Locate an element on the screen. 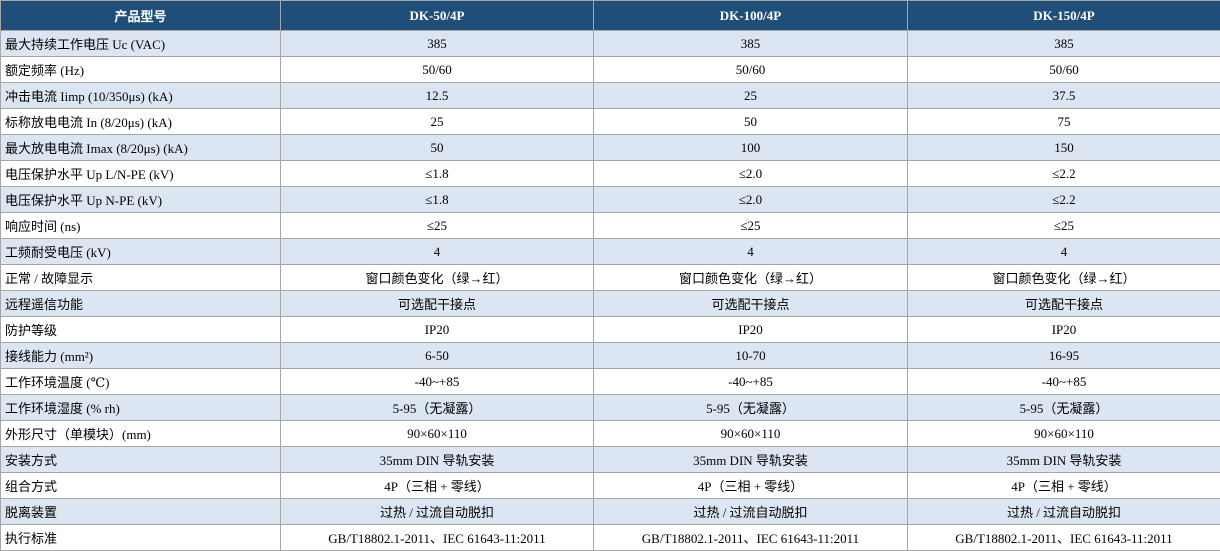 The image size is (1220, 551). table-row: 电压保护水平 Up L/N-PE (kV)≤1.8≤2.0≤2.2 is located at coordinates (610, 174).